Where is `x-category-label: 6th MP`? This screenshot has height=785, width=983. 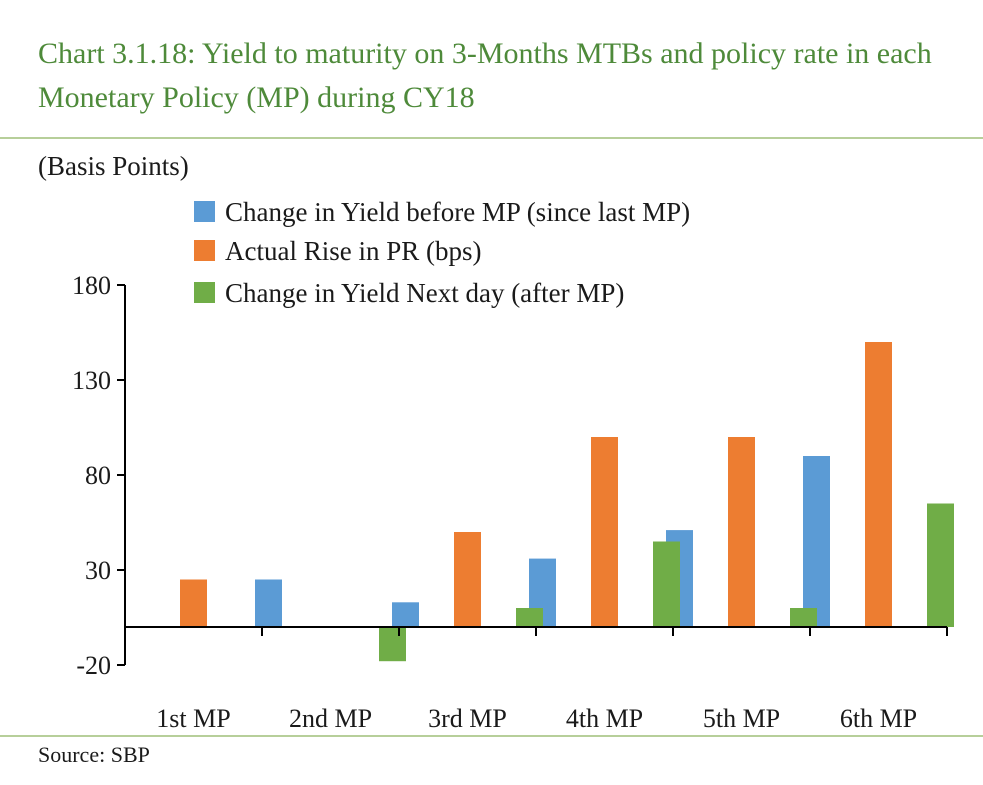
x-category-label: 6th MP is located at coordinates (878, 718).